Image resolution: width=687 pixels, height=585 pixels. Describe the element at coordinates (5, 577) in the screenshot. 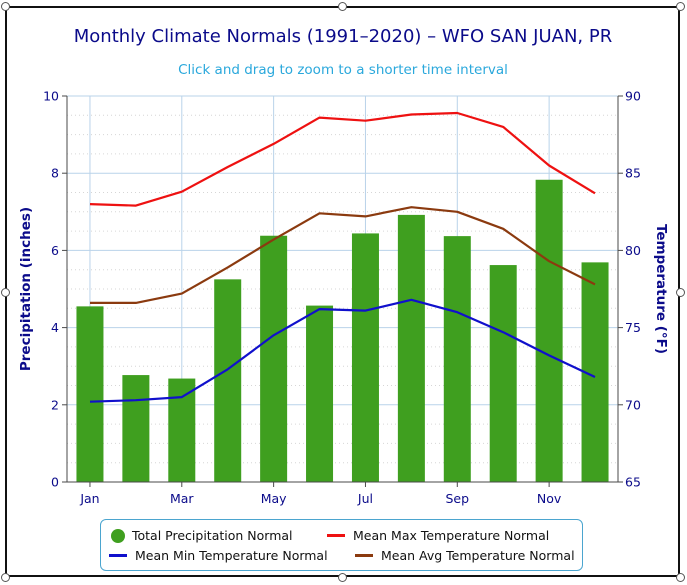

I see `resize-handle-bottom-left` at that location.